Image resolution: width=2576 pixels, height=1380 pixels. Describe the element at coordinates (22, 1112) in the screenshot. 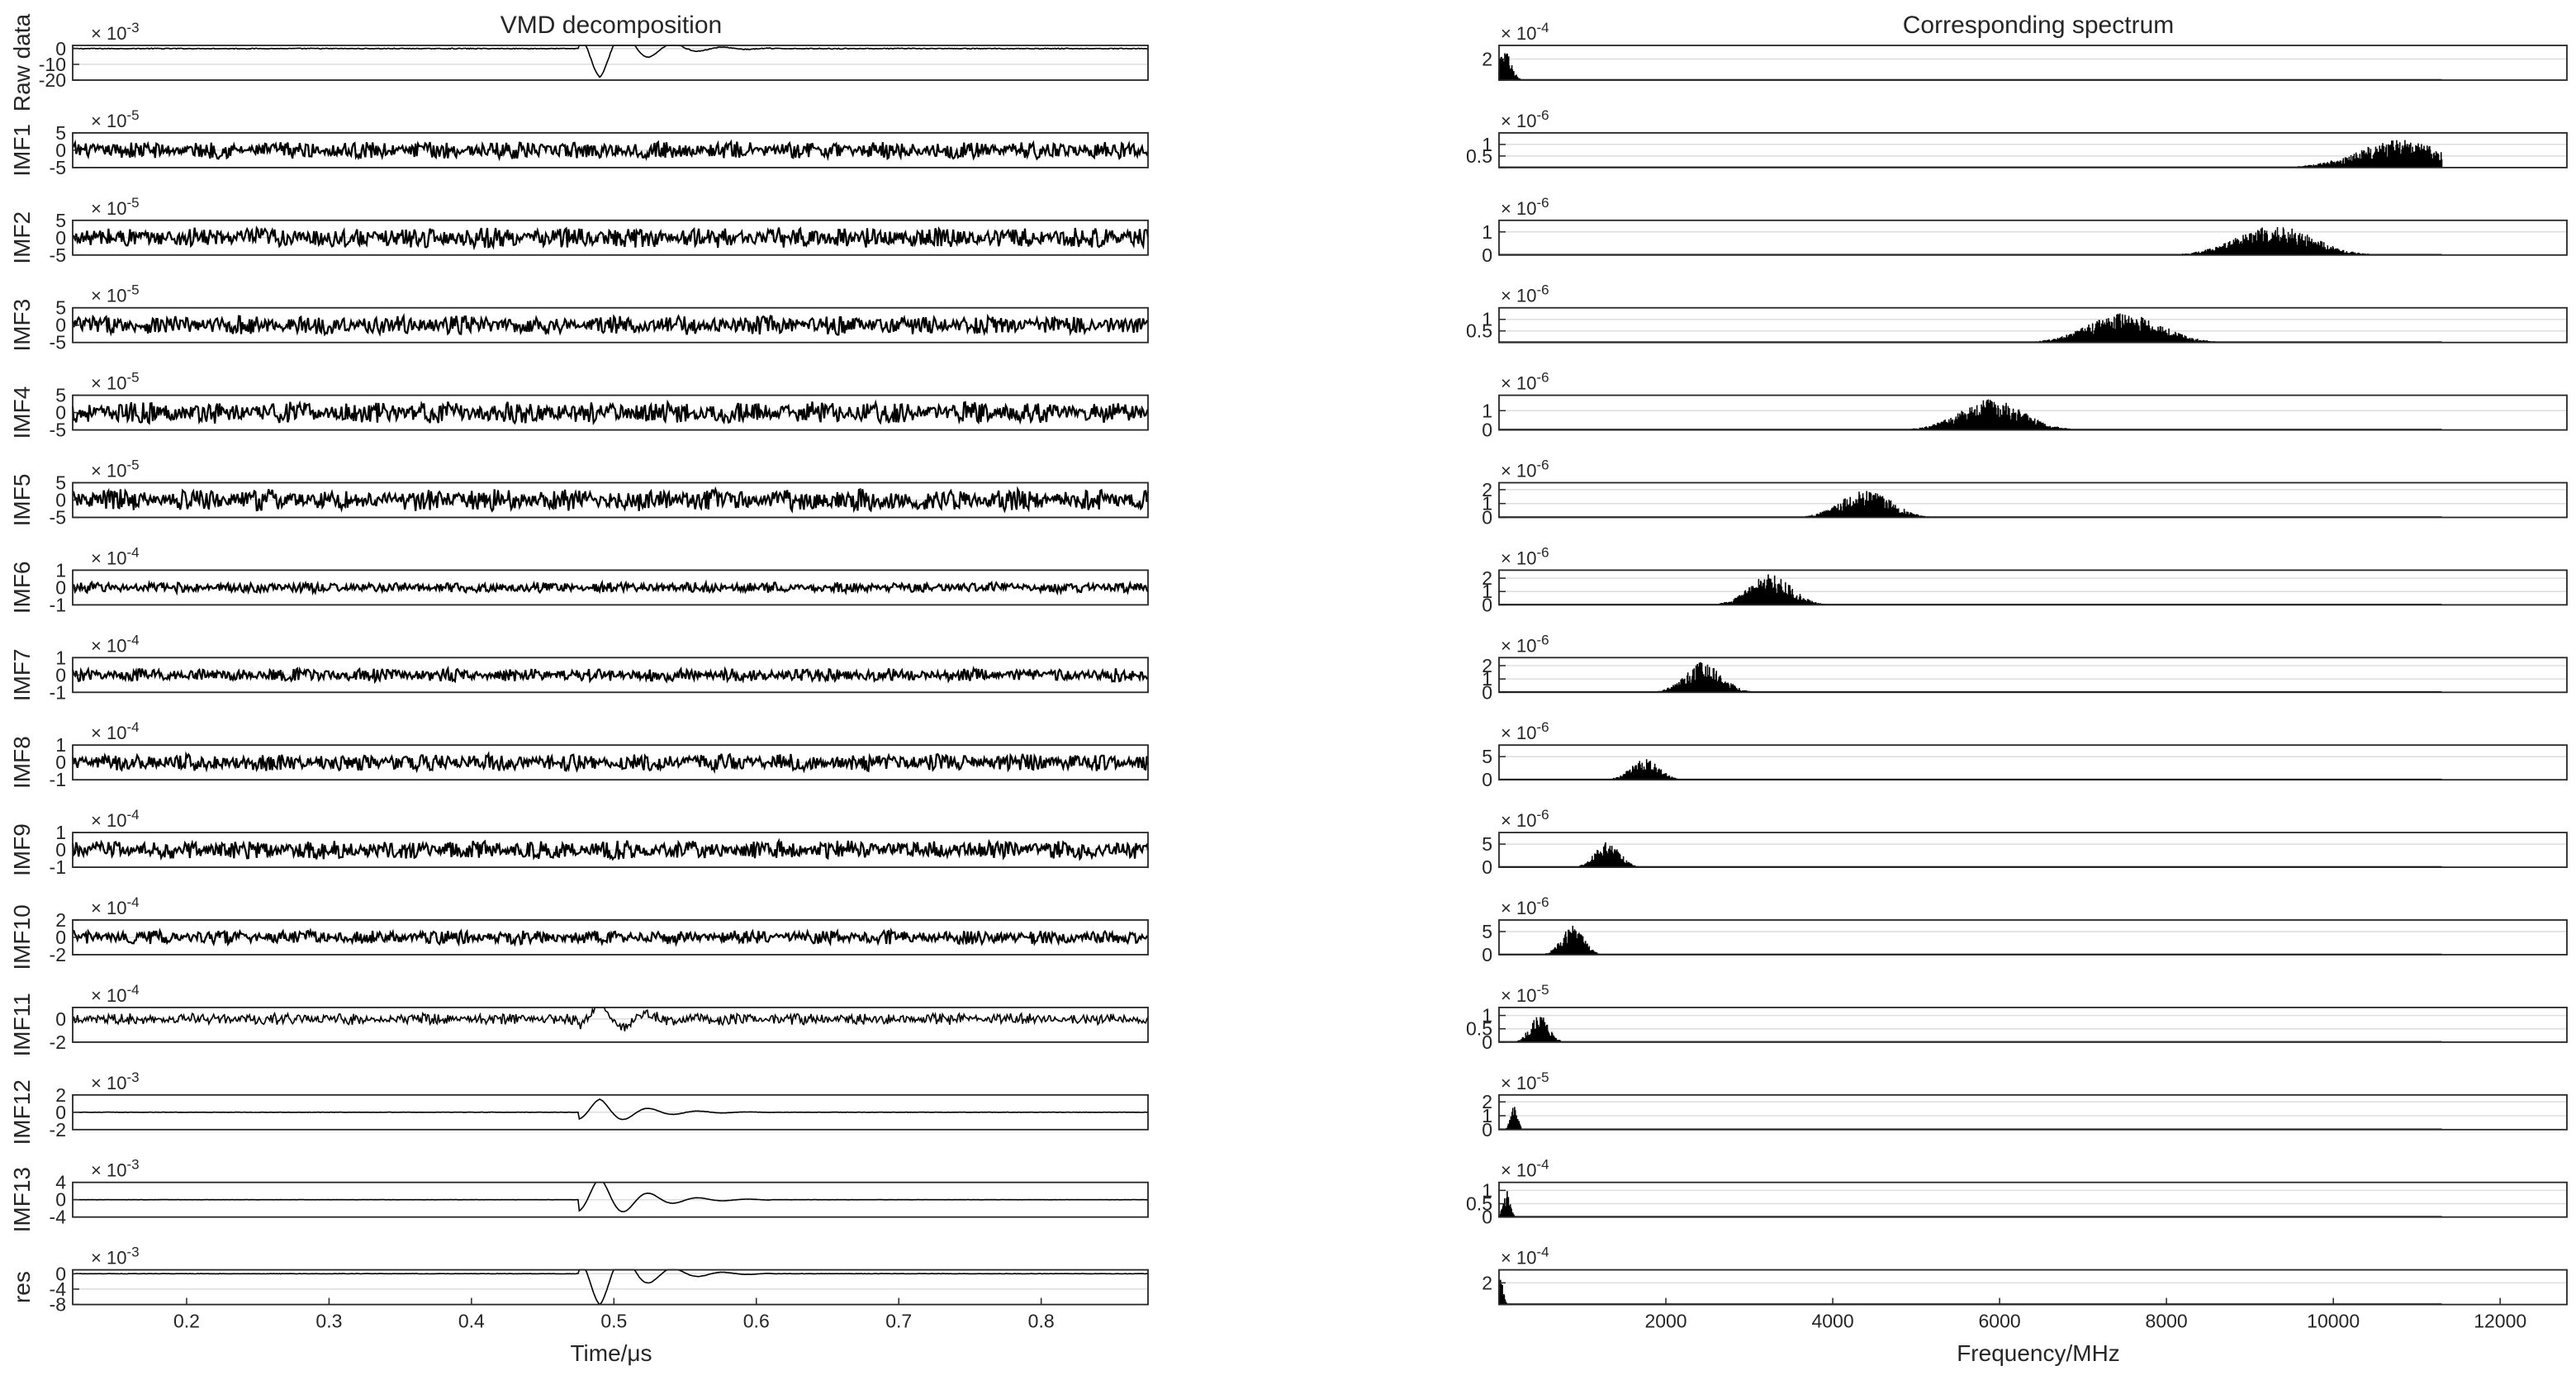

I see `panel-label: IMF12` at that location.